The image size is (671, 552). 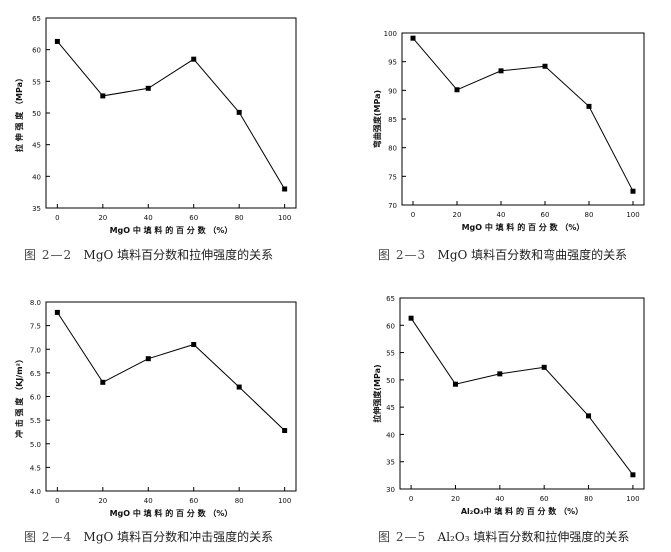 What do you see at coordinates (390, 490) in the screenshot?
I see `y-tick-label: 30` at bounding box center [390, 490].